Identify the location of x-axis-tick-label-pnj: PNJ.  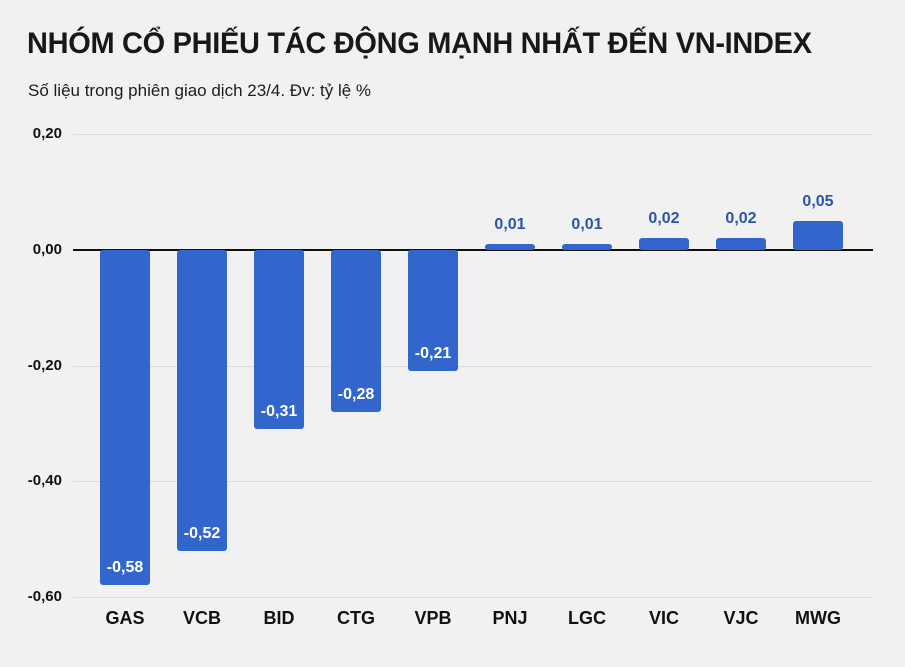
(510, 618).